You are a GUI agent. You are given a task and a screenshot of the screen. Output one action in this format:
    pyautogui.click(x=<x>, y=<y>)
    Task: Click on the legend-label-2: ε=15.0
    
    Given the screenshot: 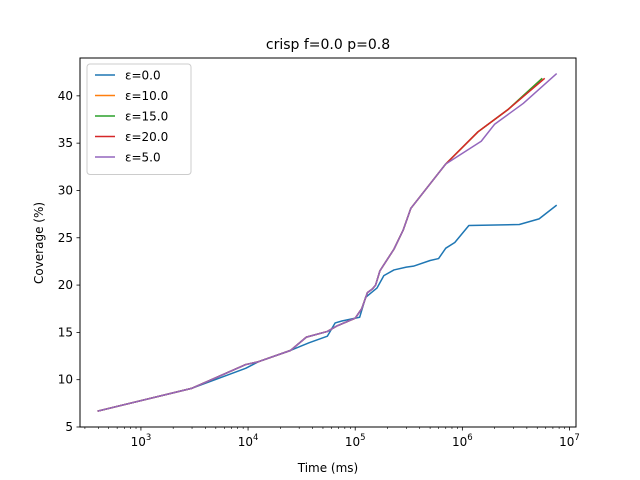 What is the action you would take?
    pyautogui.click(x=146, y=117)
    